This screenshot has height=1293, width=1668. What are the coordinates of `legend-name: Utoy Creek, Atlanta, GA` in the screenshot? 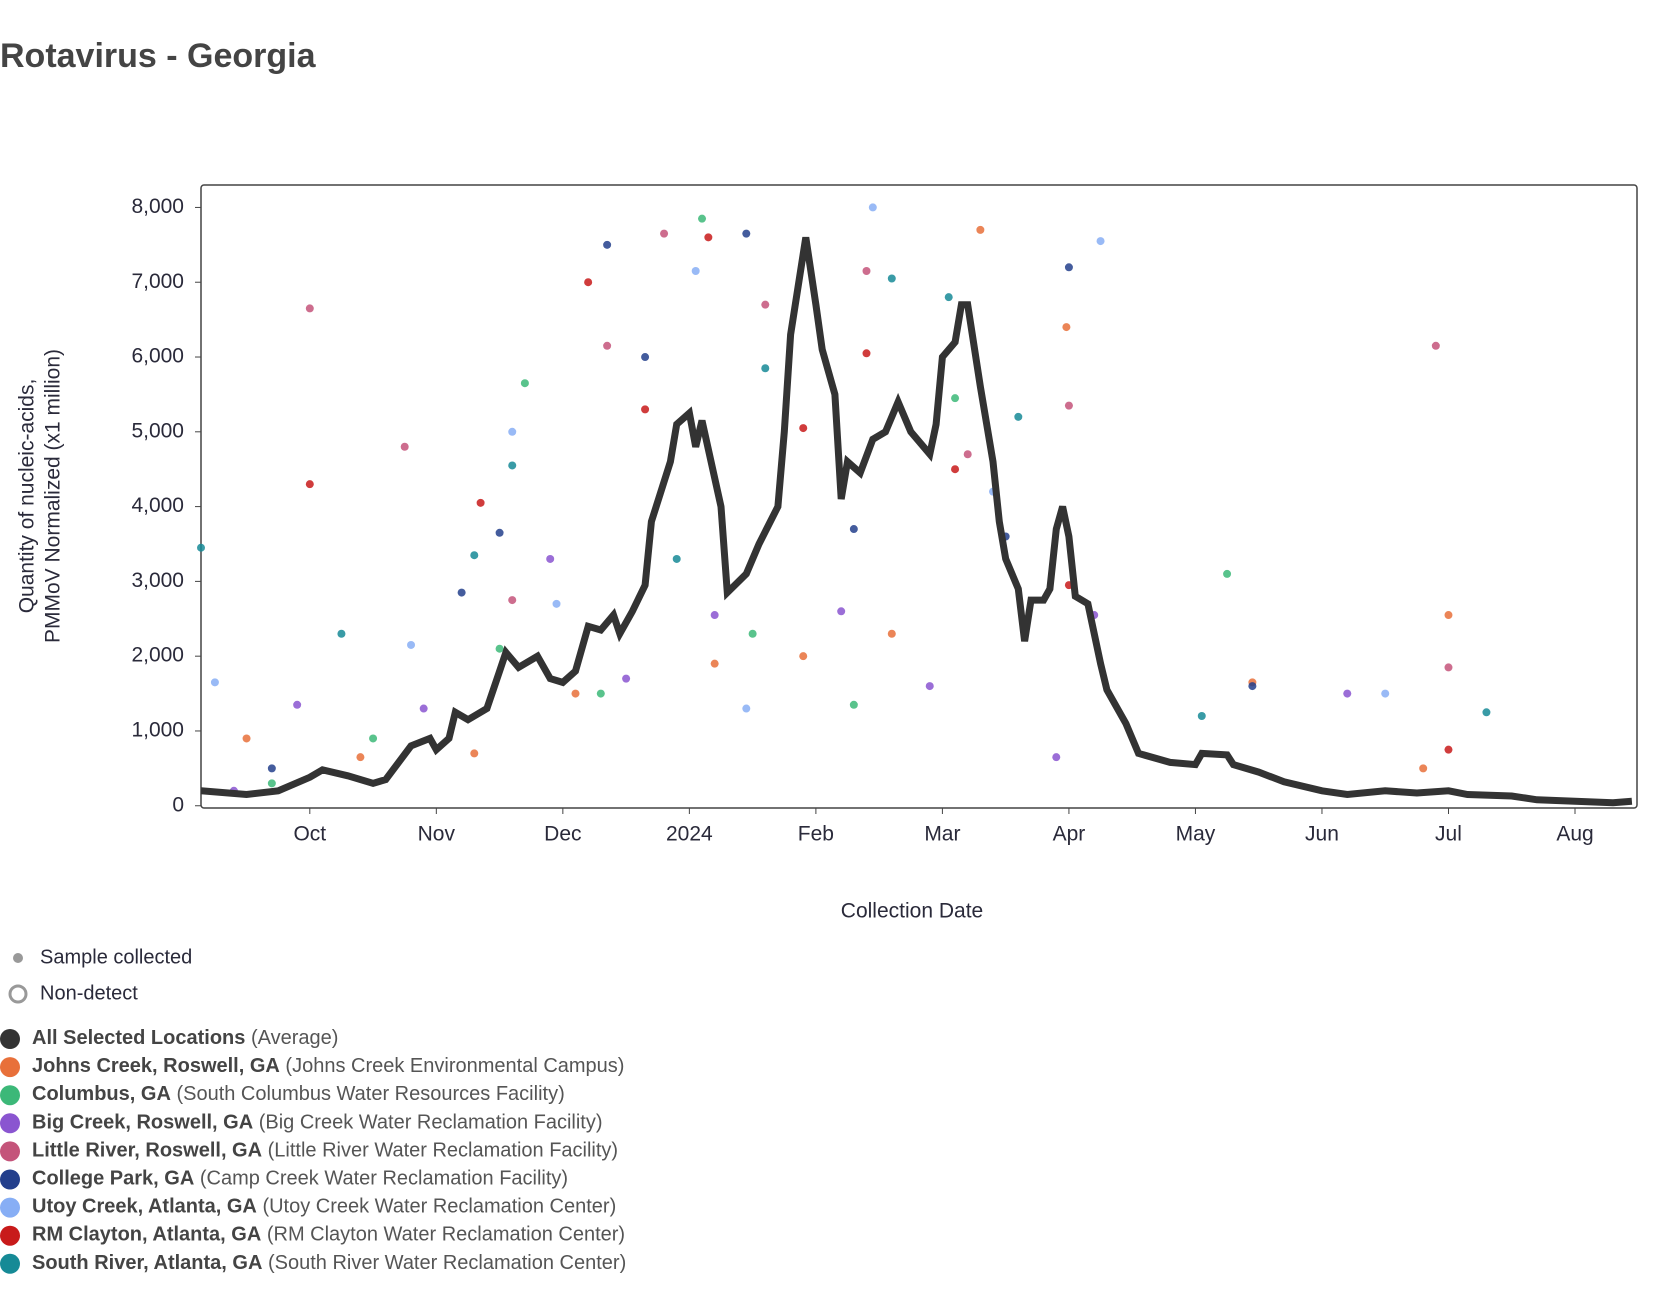 It's located at (144, 1207).